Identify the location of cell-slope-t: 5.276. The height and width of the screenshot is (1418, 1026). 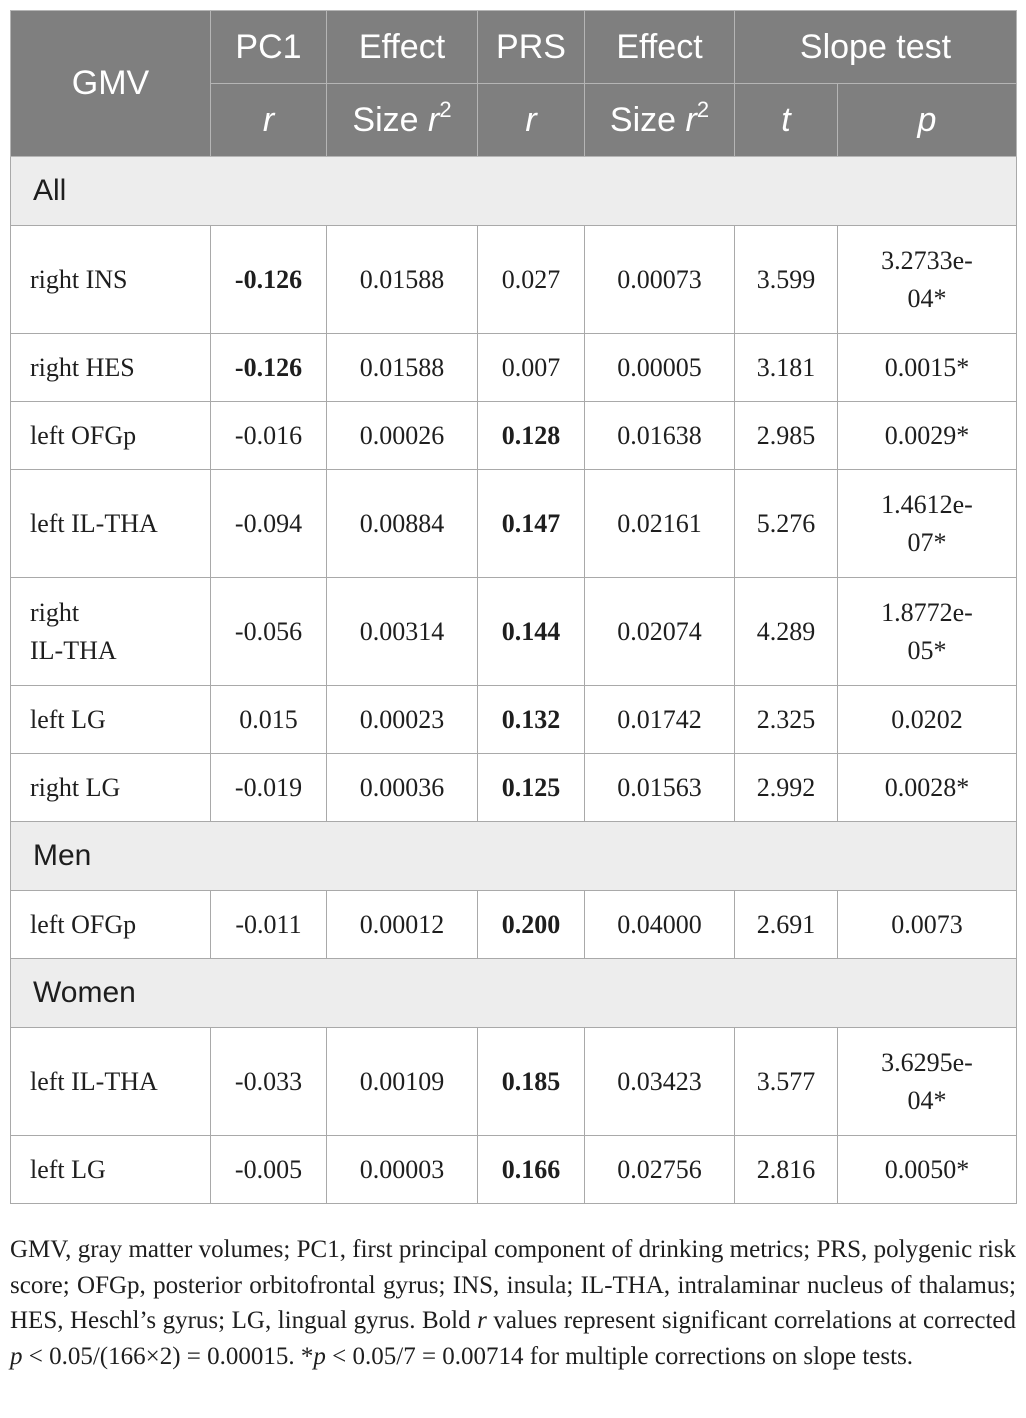
(786, 523).